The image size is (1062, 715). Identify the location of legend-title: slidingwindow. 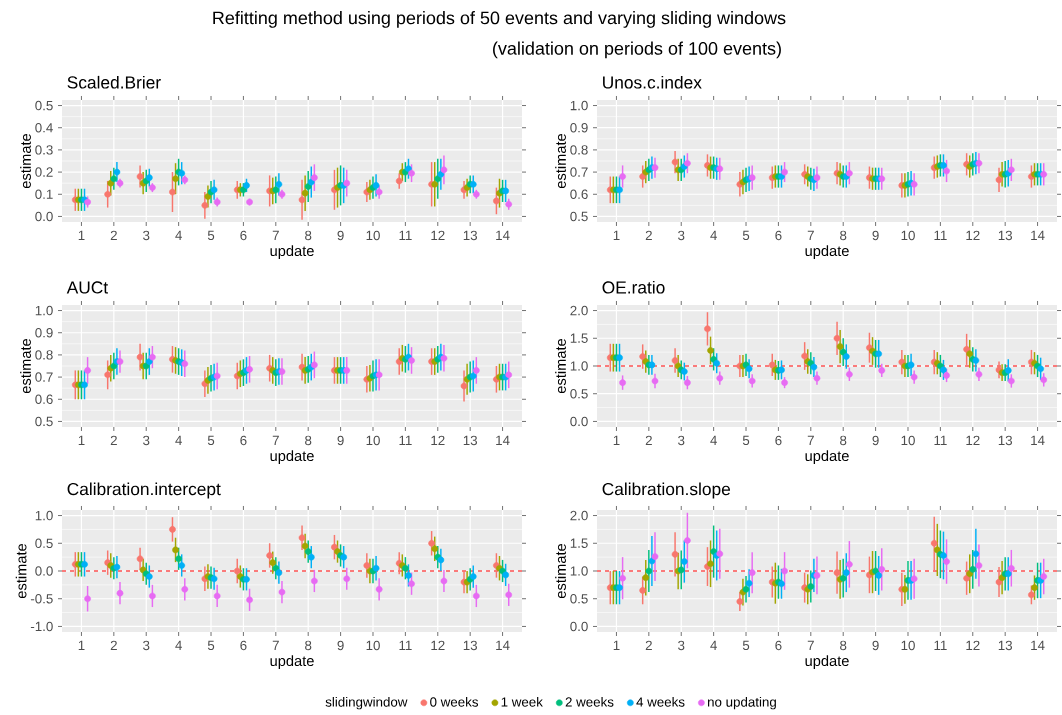
(366, 703).